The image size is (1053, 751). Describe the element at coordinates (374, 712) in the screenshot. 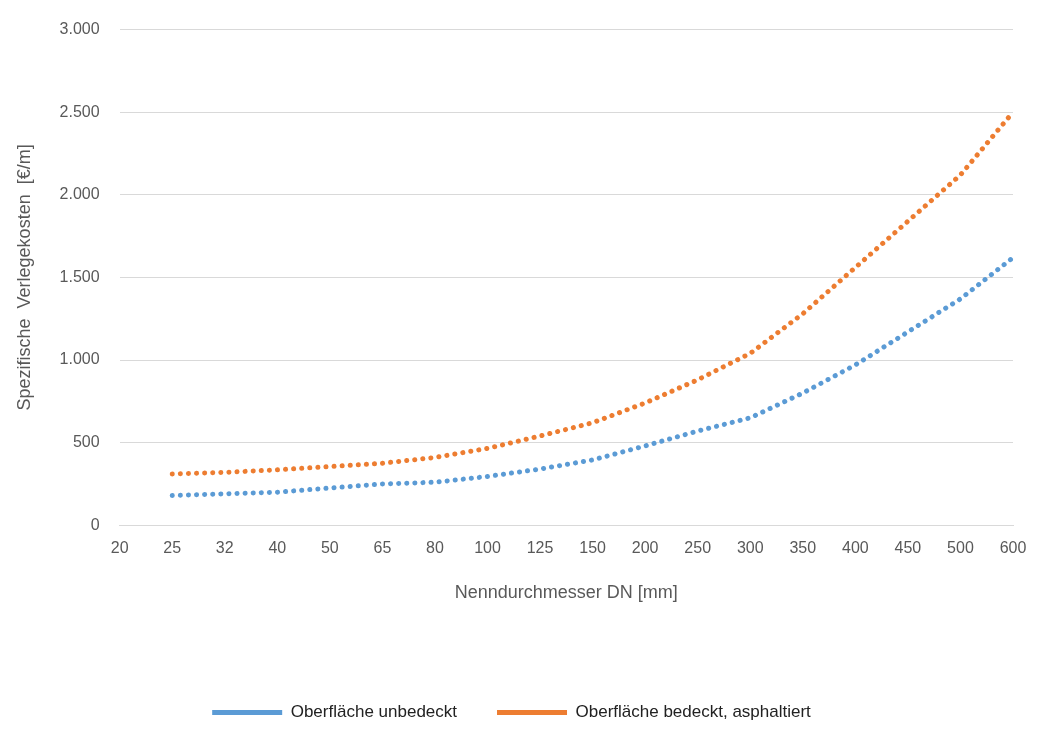

I see `legend-label: Oberfläche unbedeckt` at that location.